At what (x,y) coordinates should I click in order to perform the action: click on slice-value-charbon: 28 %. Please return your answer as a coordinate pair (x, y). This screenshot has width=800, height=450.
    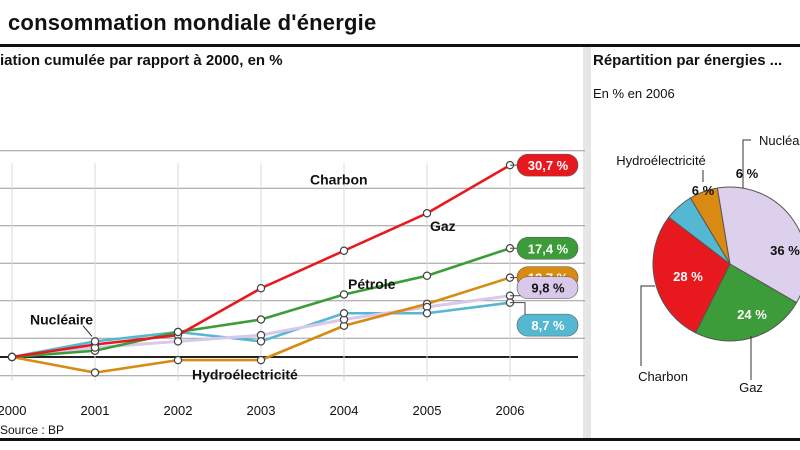
    Looking at the image, I should click on (688, 276).